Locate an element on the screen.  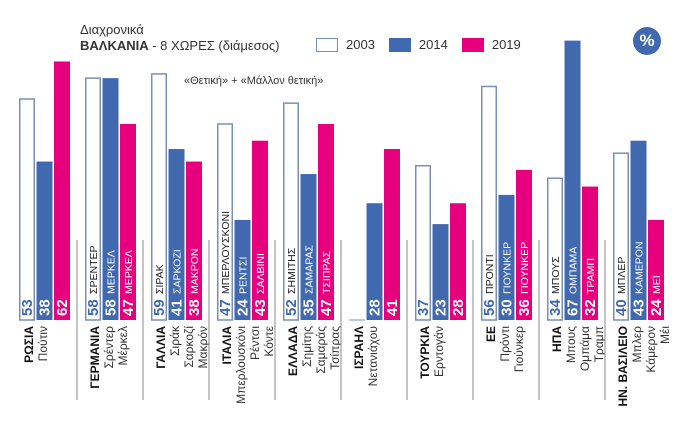
leader-label: Ρέντσι is located at coordinates (255, 343).